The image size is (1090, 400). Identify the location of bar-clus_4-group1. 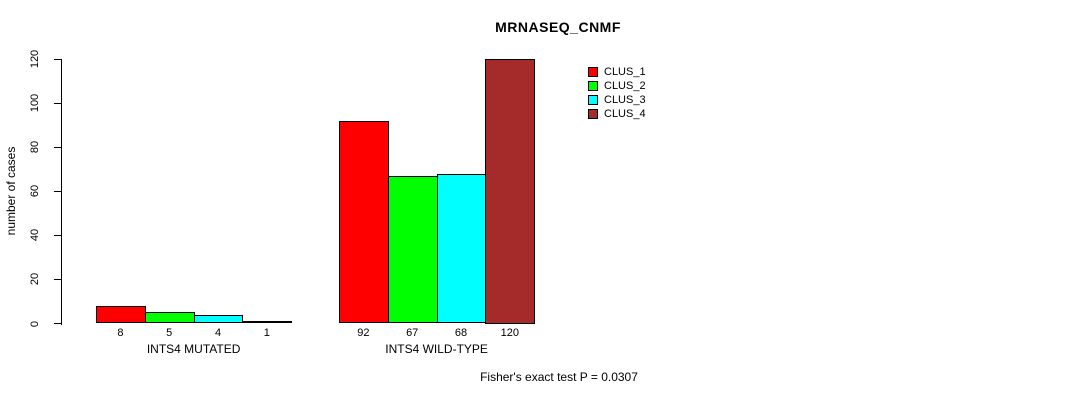
(267, 322).